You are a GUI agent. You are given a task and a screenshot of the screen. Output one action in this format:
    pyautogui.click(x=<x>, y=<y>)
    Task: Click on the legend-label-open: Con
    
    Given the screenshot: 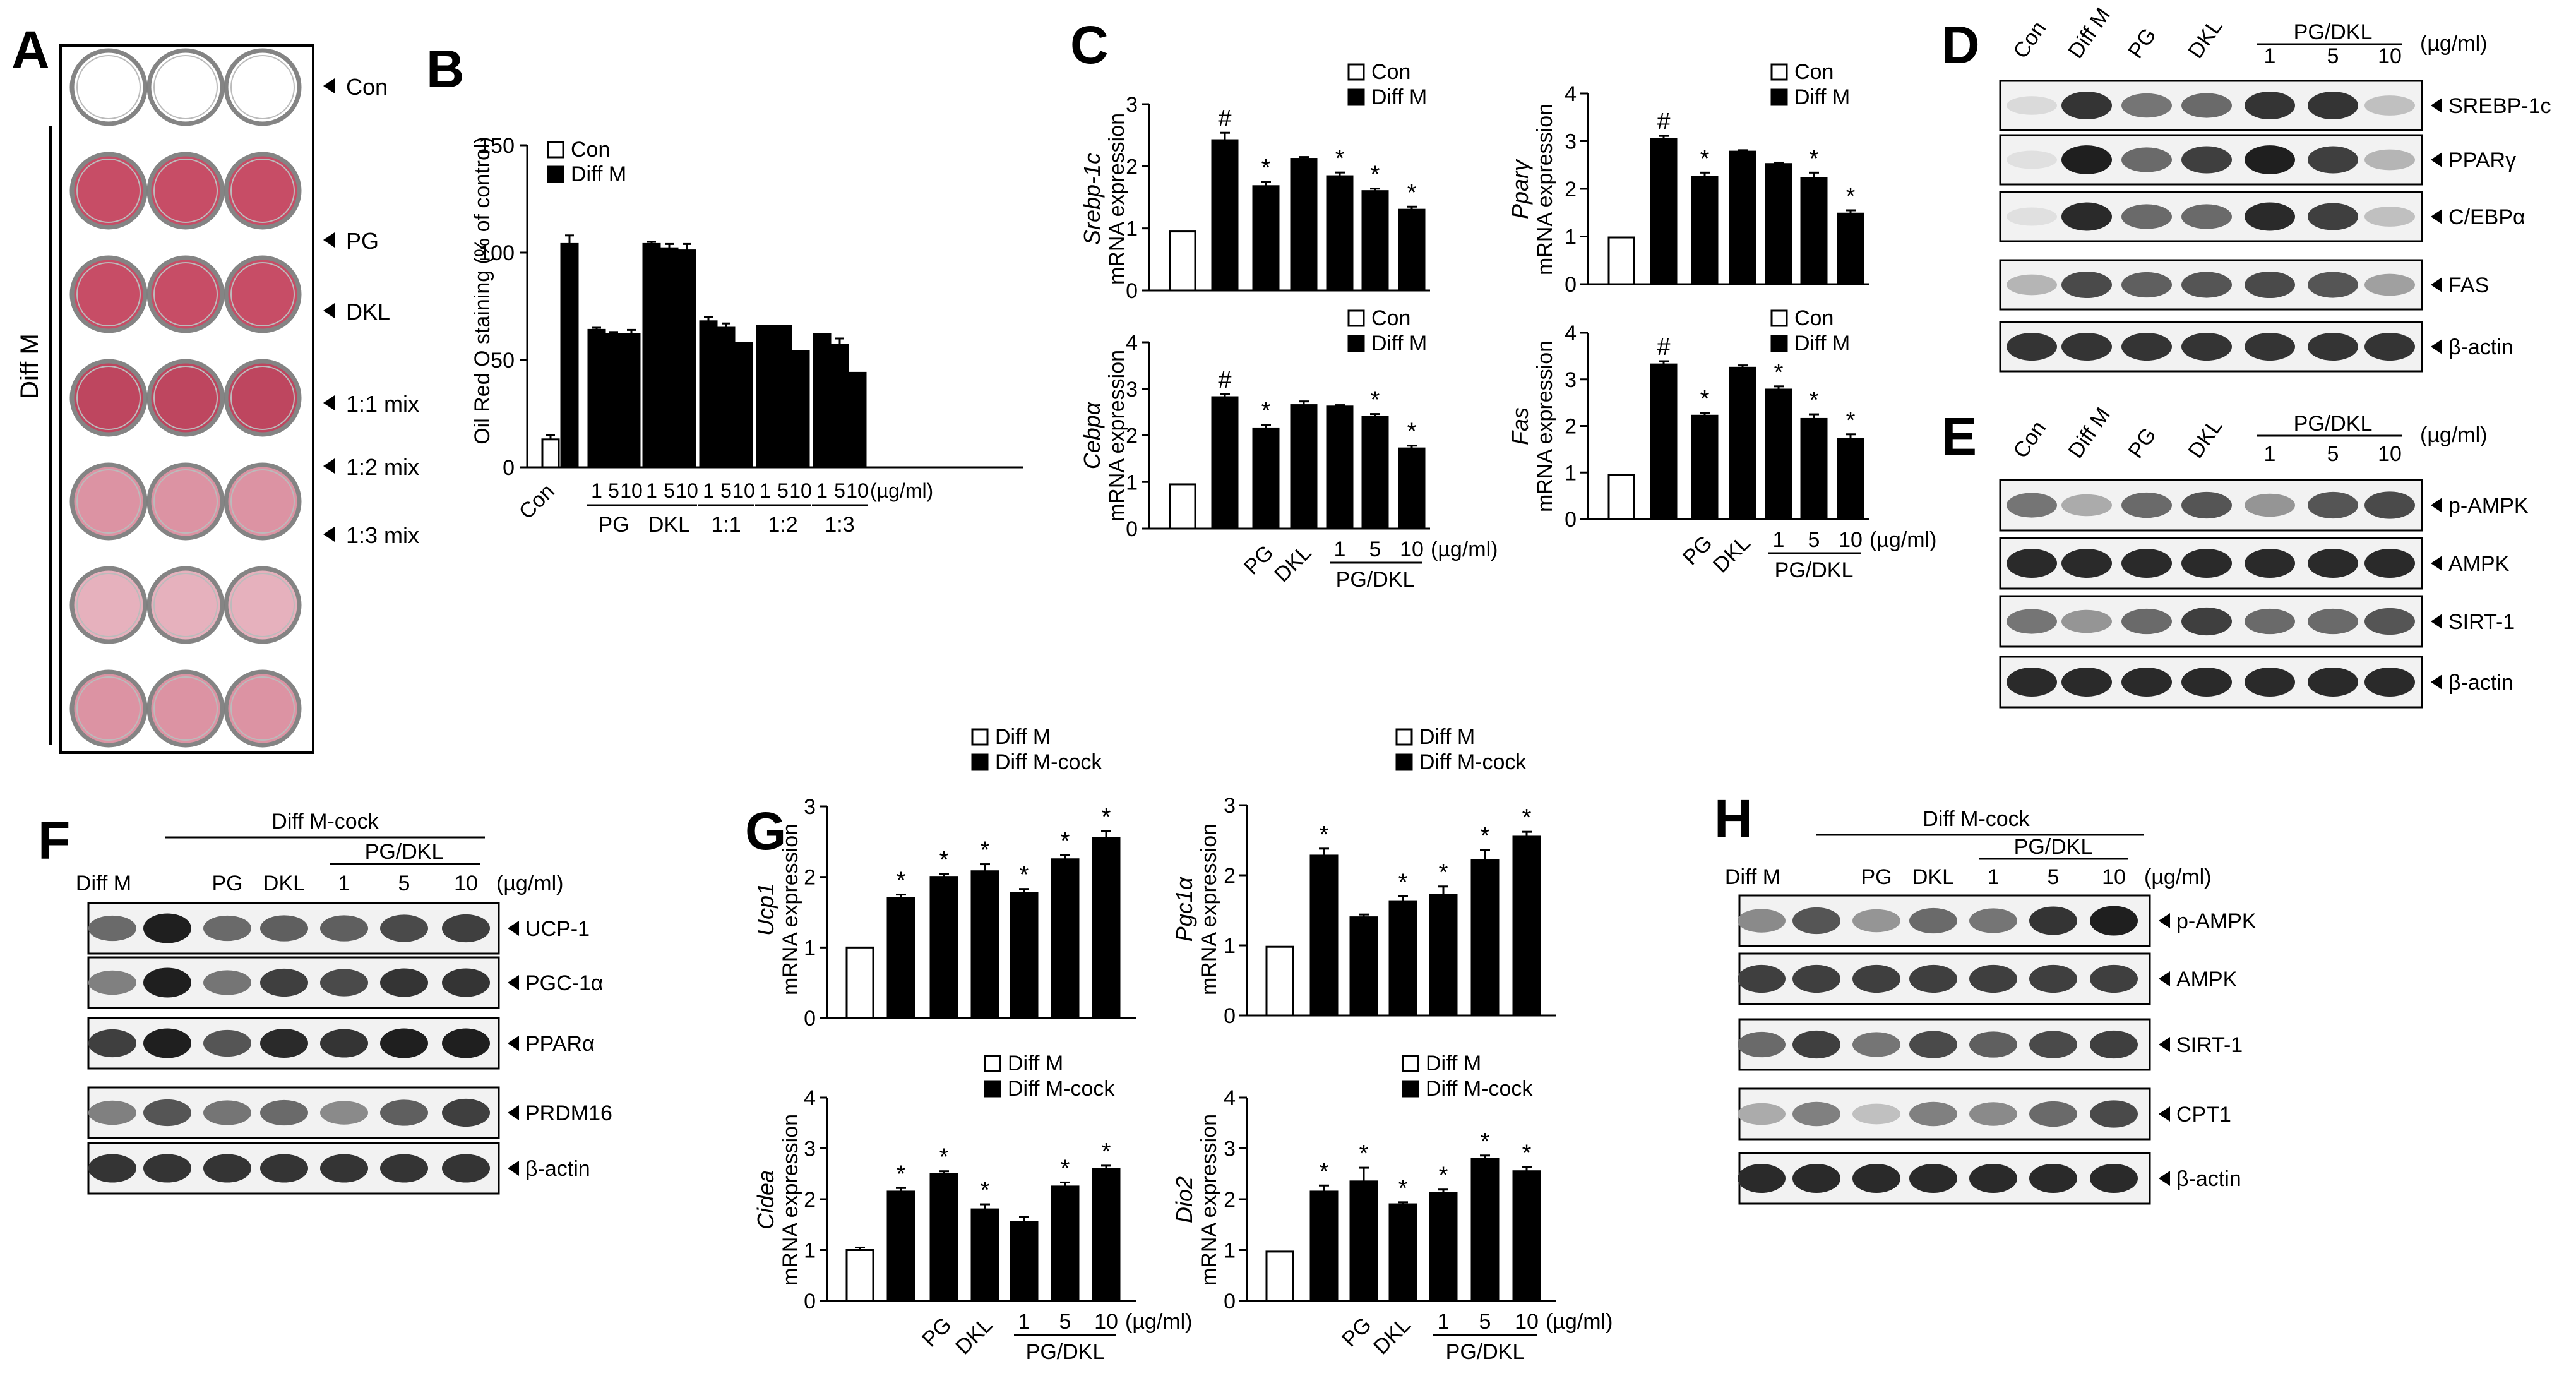 What is the action you would take?
    pyautogui.click(x=1390, y=318)
    